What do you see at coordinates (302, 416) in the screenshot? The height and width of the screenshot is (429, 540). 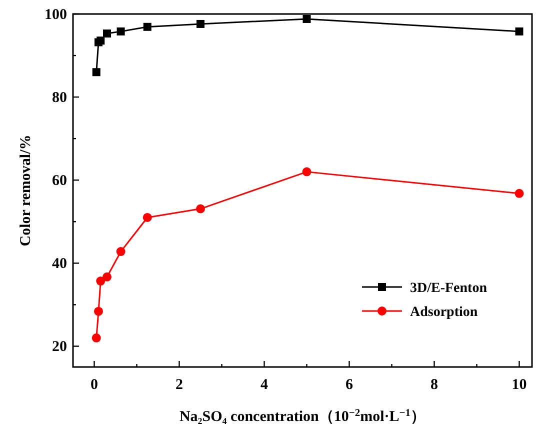 I see `x-axis-title: Na₂SO₄ concentration（10$^{−2}$mol·L$^{−1}$）` at bounding box center [302, 416].